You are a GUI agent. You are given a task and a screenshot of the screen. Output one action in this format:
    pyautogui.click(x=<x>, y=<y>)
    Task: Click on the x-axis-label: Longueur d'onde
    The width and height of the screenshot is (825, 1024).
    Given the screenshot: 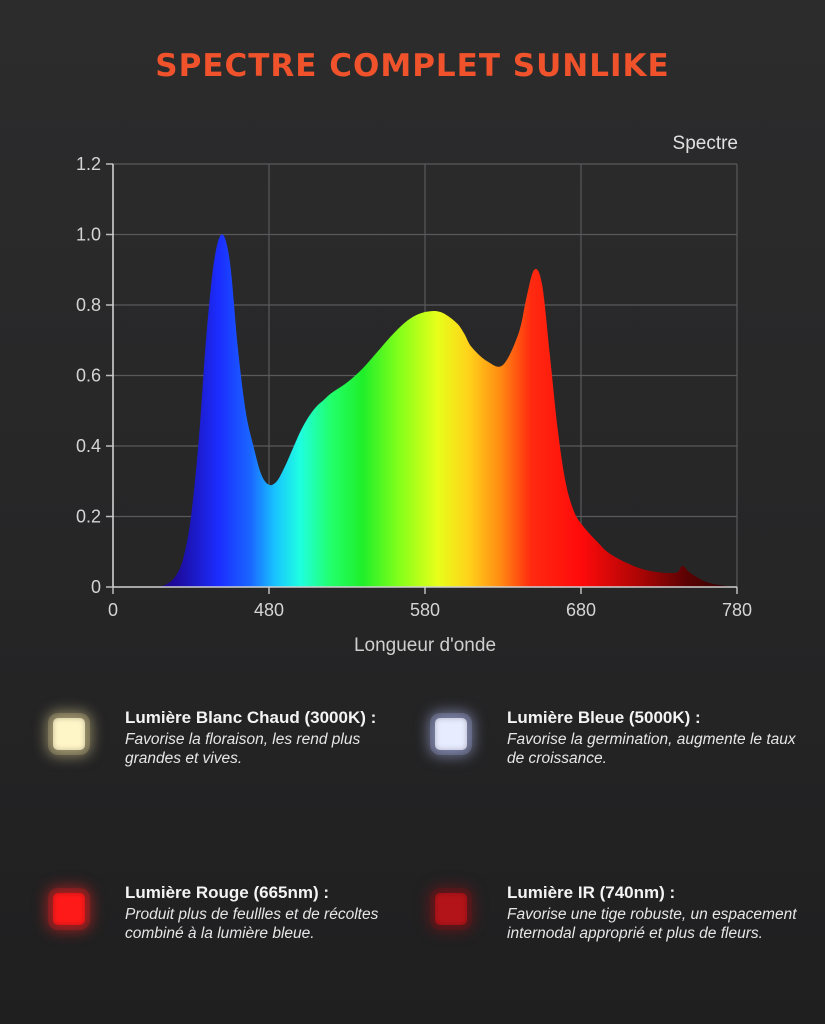 What is the action you would take?
    pyautogui.click(x=425, y=645)
    